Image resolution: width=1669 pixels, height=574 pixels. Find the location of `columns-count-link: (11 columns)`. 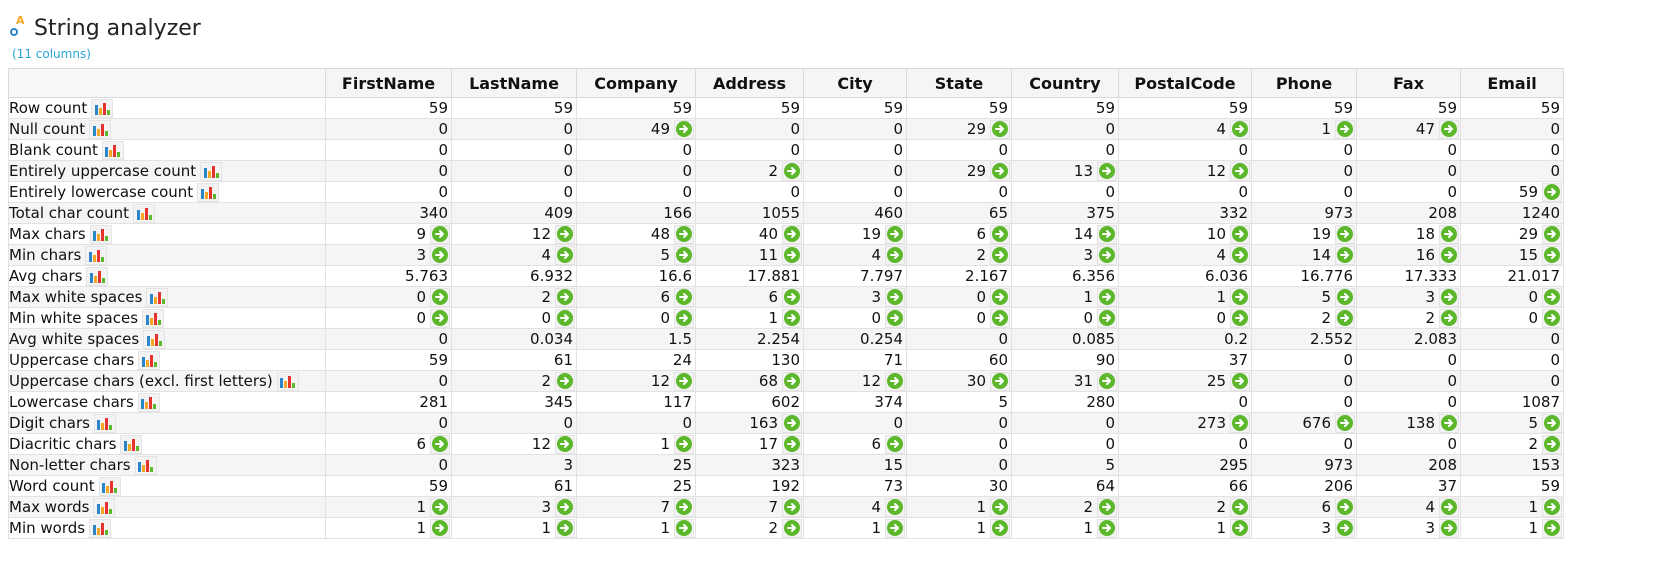

columns-count-link: (11 columns) is located at coordinates (51, 54).